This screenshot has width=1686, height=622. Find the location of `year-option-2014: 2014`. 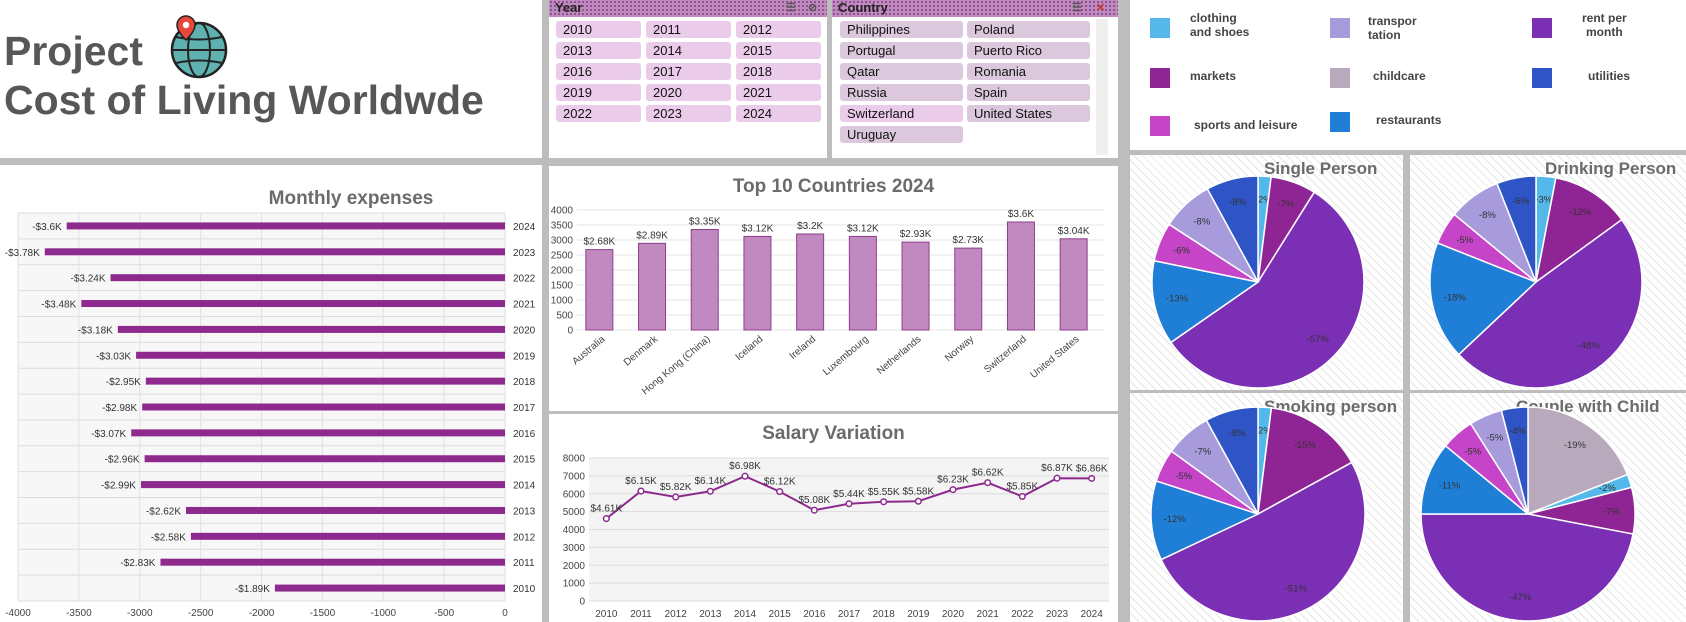

year-option-2014: 2014 is located at coordinates (688, 50).